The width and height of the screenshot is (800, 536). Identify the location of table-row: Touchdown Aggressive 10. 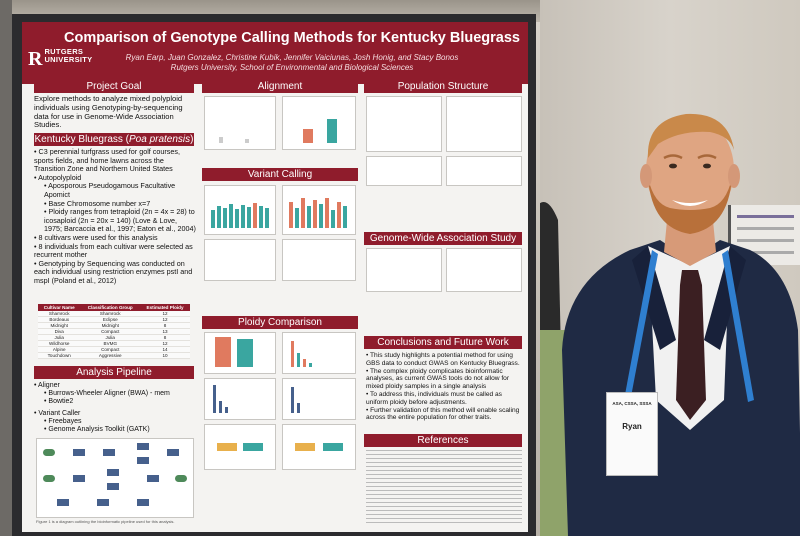
(114, 355).